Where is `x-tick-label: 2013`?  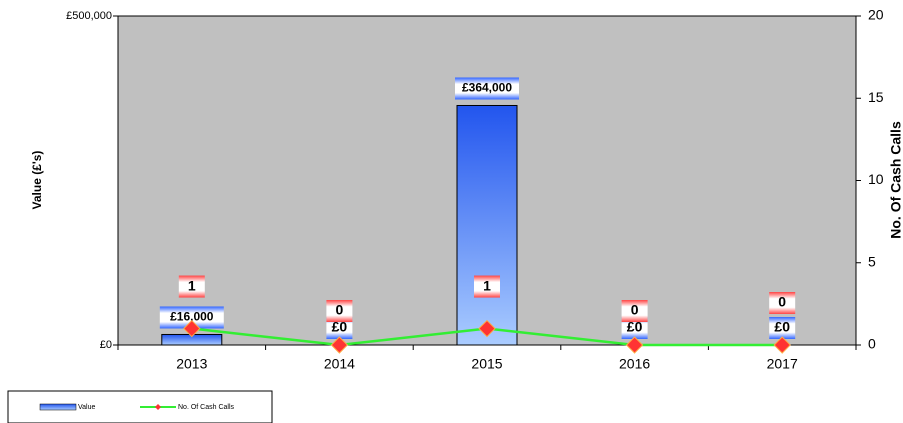 x-tick-label: 2013 is located at coordinates (191, 364).